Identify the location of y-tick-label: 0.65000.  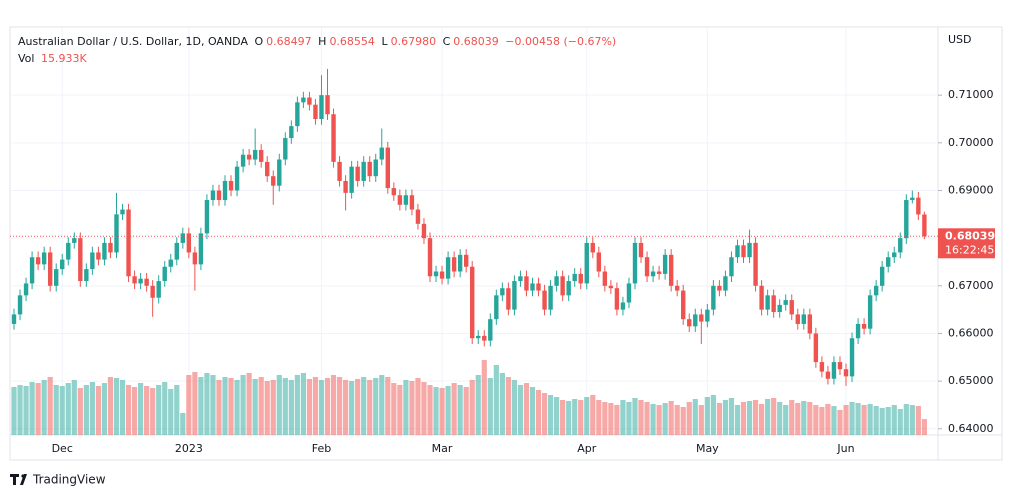
(971, 380).